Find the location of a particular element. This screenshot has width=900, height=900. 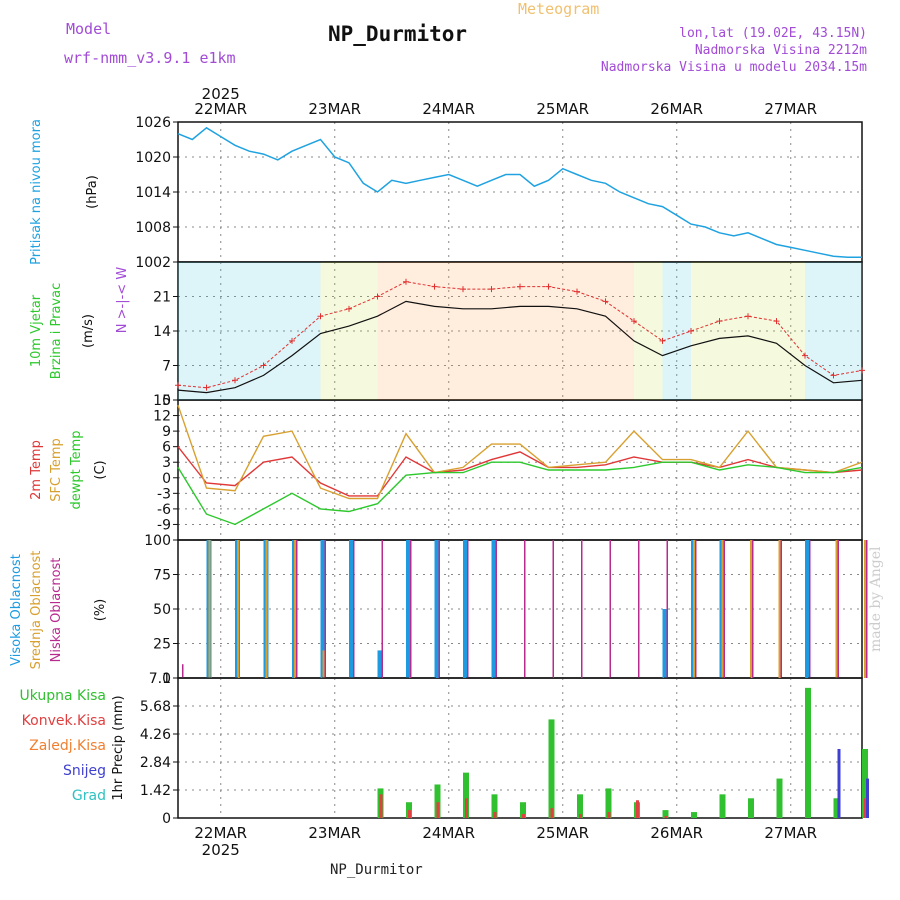

x-day-label-bottom: 22MAR is located at coordinates (220, 833).